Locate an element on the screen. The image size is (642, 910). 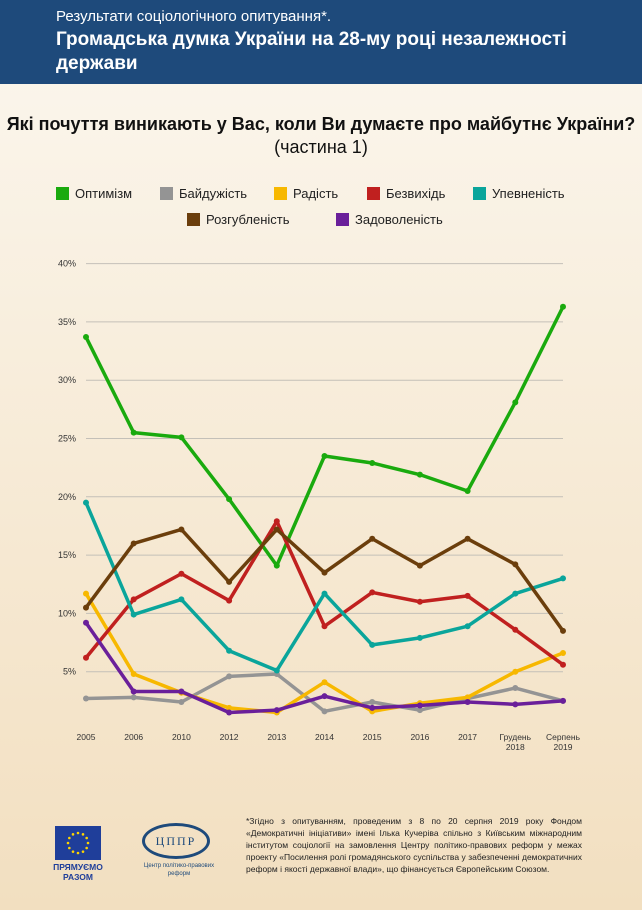
x-tick-label: 2006 is located at coordinates (133, 737).